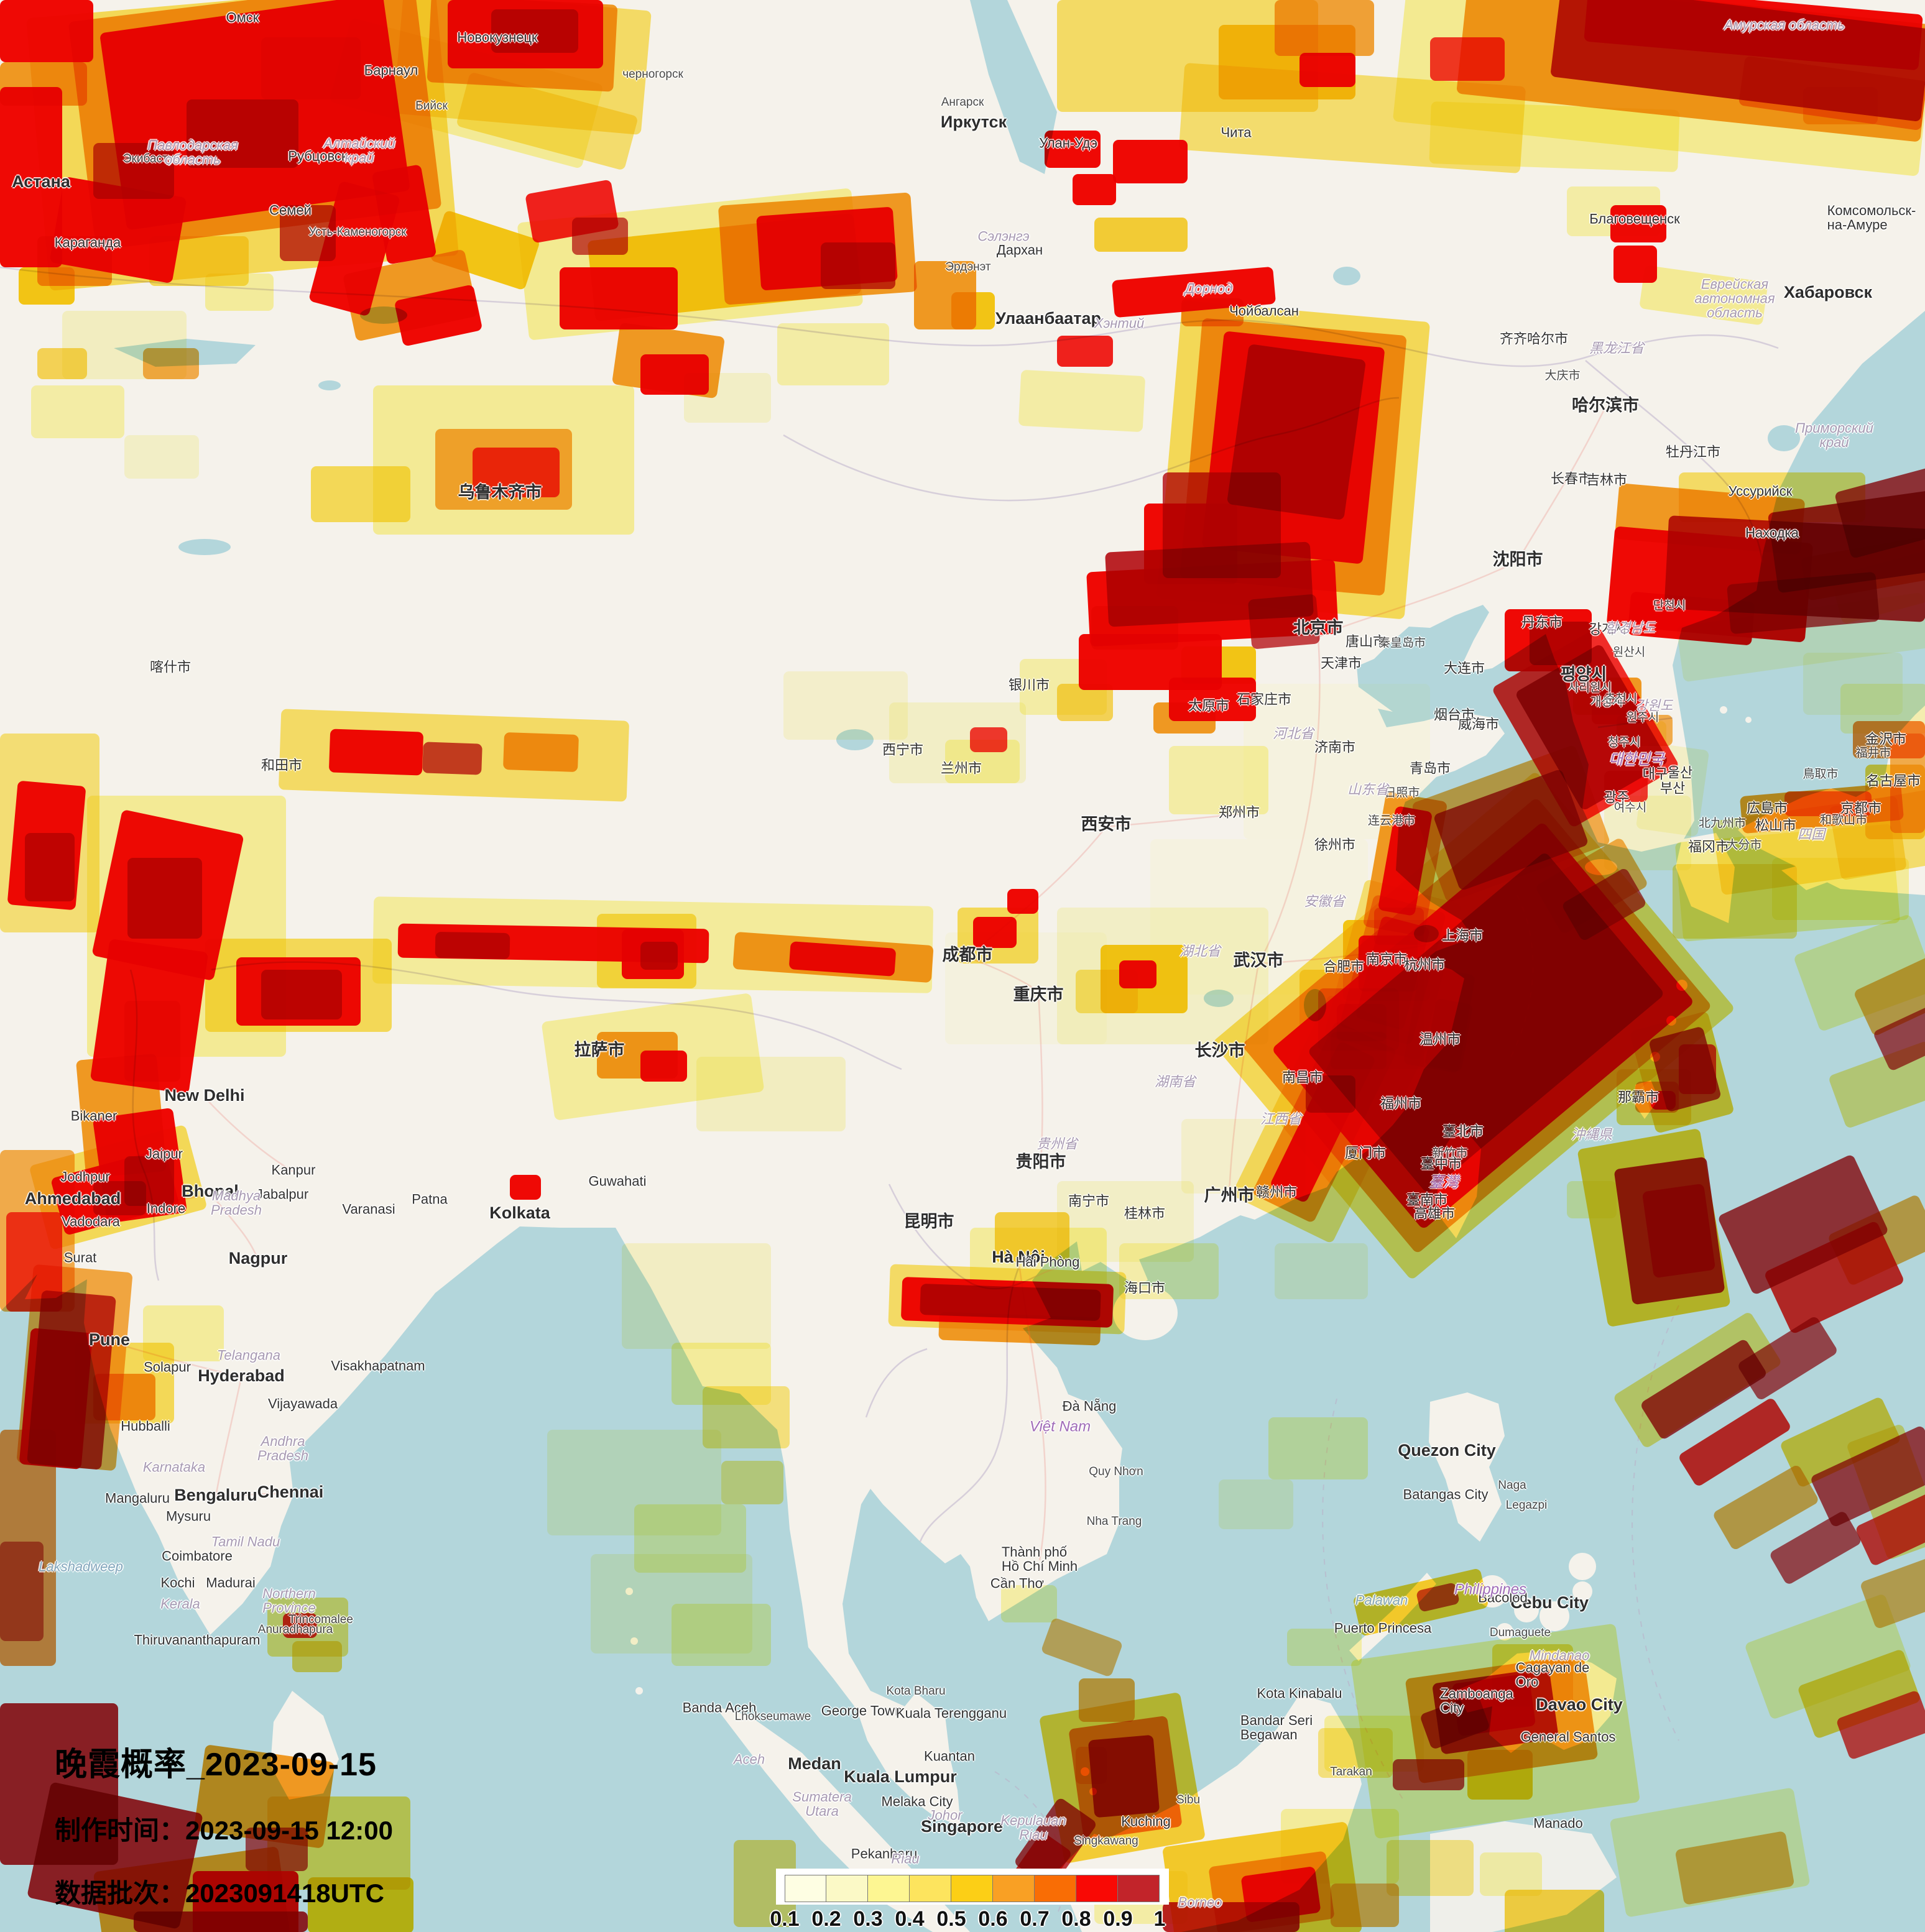 Image resolution: width=1925 pixels, height=1932 pixels. I want to click on map-label: 海口市, so click(1145, 1288).